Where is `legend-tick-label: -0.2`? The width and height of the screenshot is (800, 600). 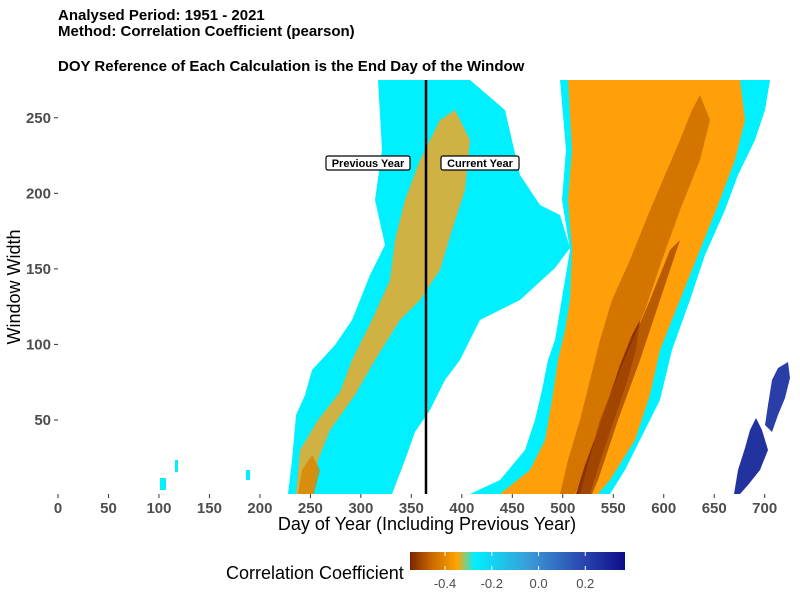
legend-tick-label: -0.2 is located at coordinates (492, 583).